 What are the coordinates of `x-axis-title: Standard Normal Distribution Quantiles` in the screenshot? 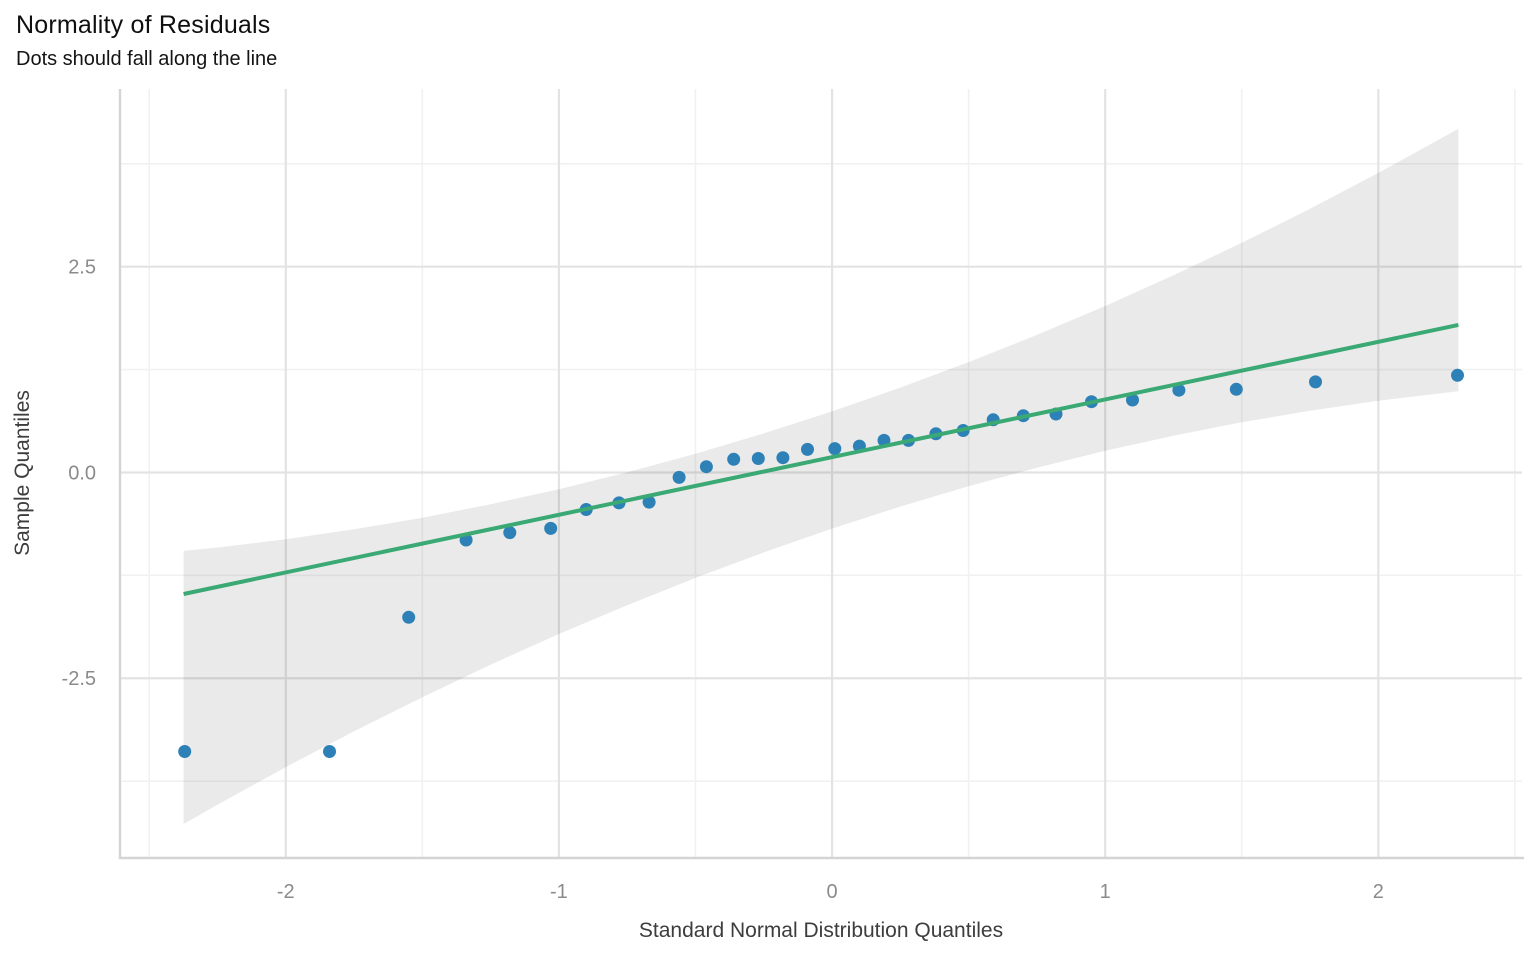 It's located at (821, 930).